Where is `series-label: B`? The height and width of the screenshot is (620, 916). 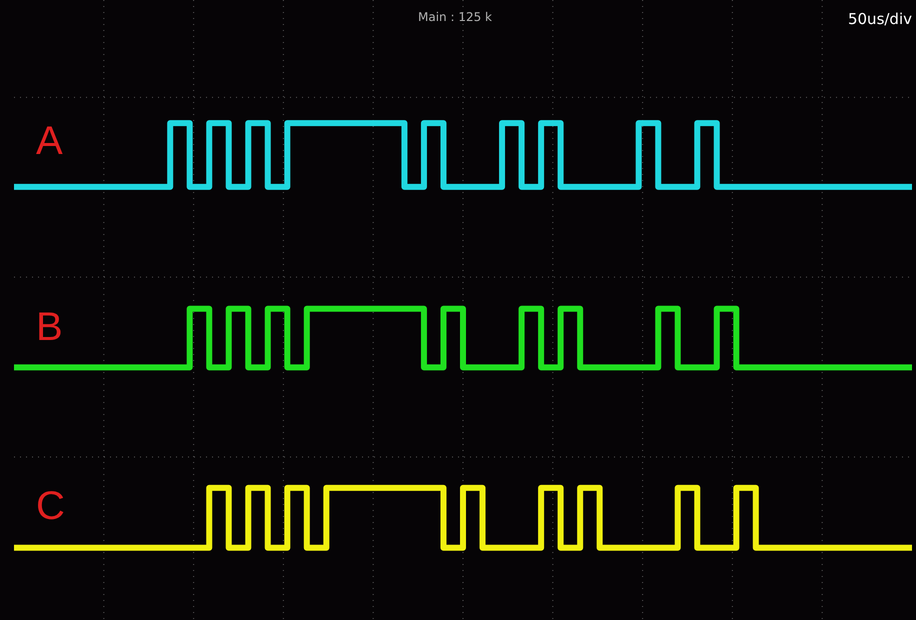
series-label: B is located at coordinates (49, 326).